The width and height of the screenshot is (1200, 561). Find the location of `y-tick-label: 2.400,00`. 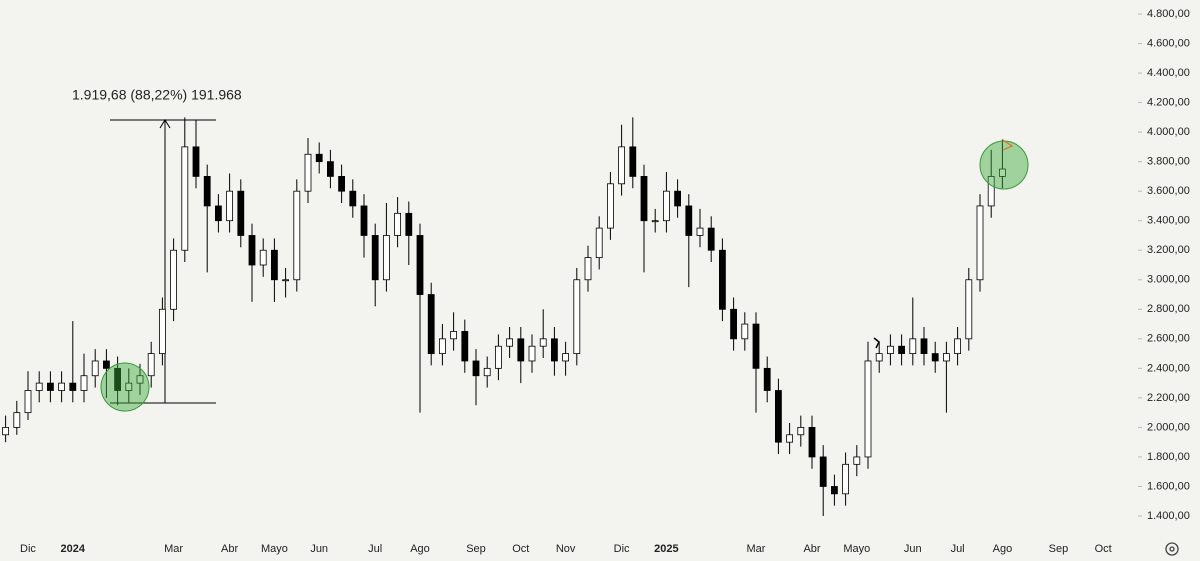

y-tick-label: 2.400,00 is located at coordinates (1168, 368).